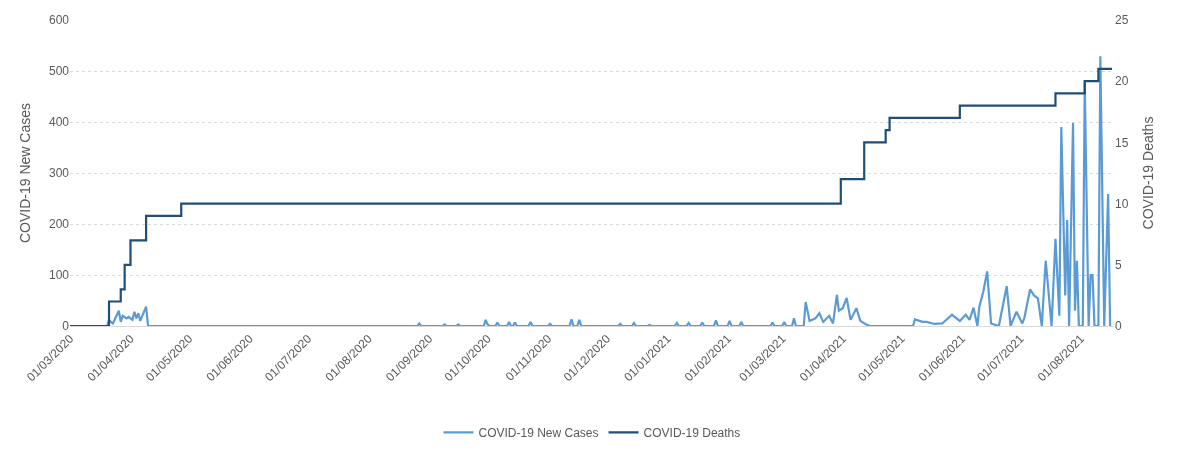 This screenshot has height=459, width=1179. Describe the element at coordinates (1118, 265) in the screenshot. I see `y2-tick-label: 5` at that location.